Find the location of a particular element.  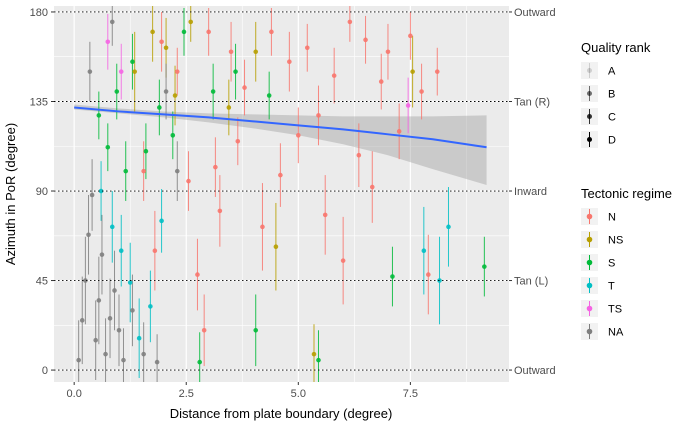

legend-label: N is located at coordinates (612, 218).